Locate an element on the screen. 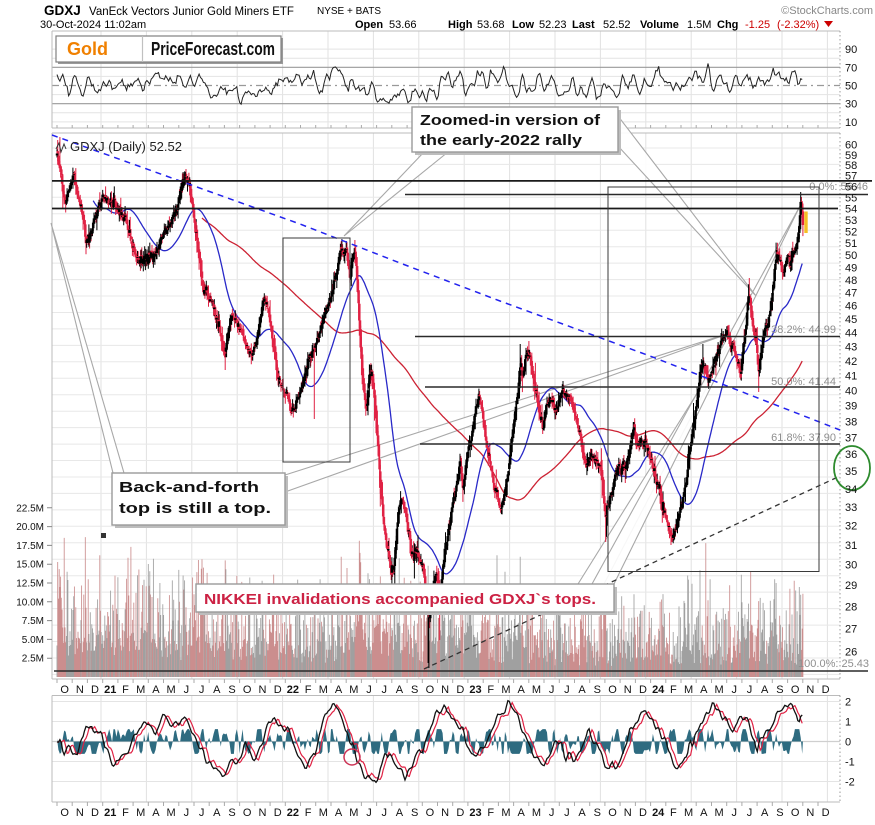  svg-text: 28 is located at coordinates (851, 608).